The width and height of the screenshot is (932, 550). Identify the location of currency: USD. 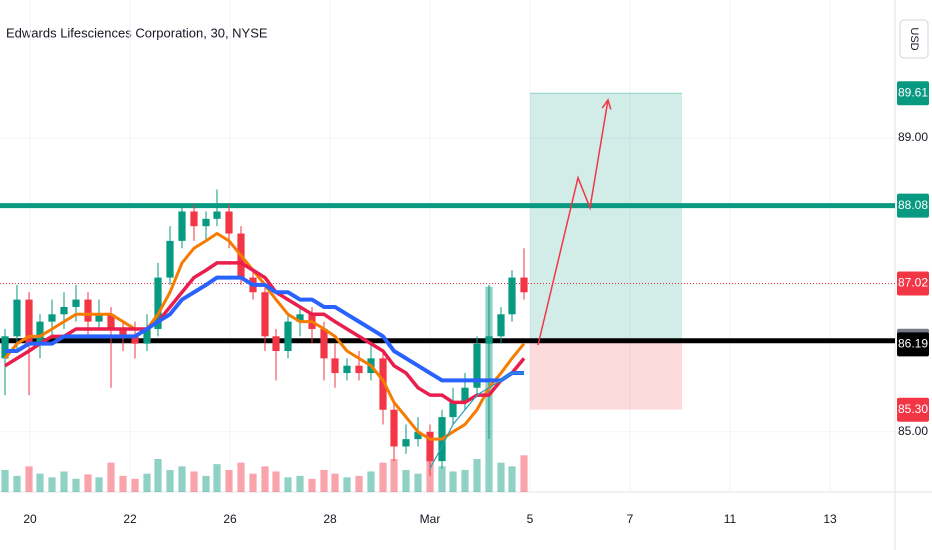
(914, 38).